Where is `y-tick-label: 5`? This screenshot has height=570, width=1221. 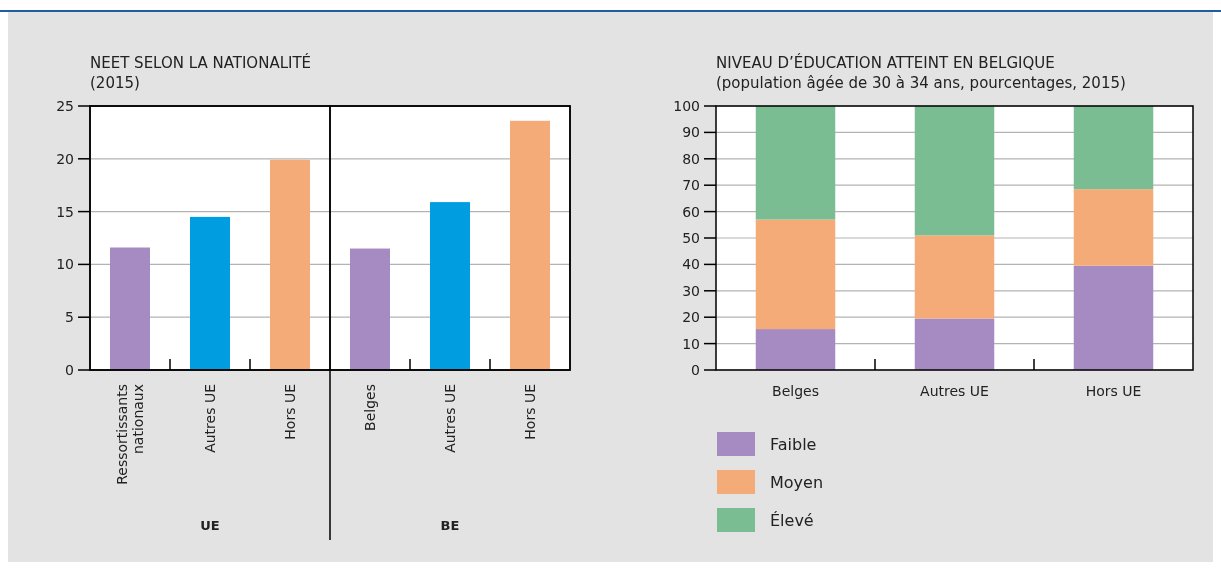 y-tick-label: 5 is located at coordinates (69, 317).